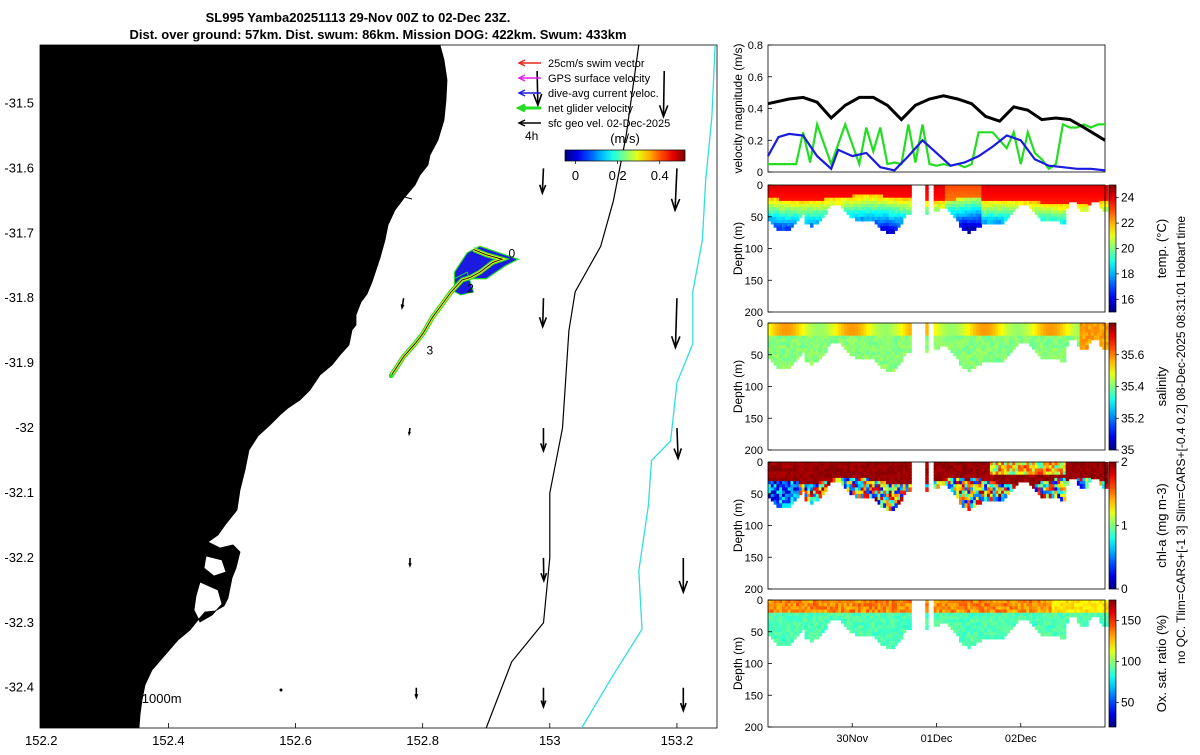  Describe the element at coordinates (755, 78) in the screenshot. I see `velocity-y-tick-label: 0.6` at that location.